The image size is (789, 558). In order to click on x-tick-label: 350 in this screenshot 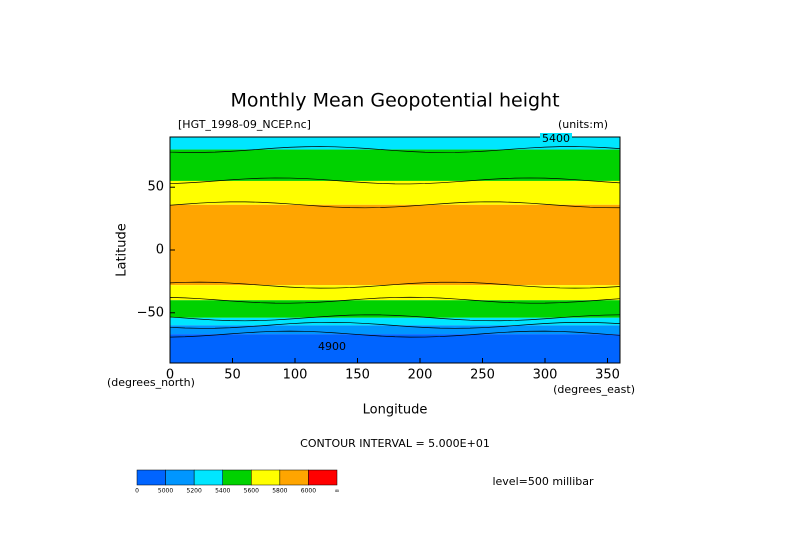, I will do `click(607, 375)`.